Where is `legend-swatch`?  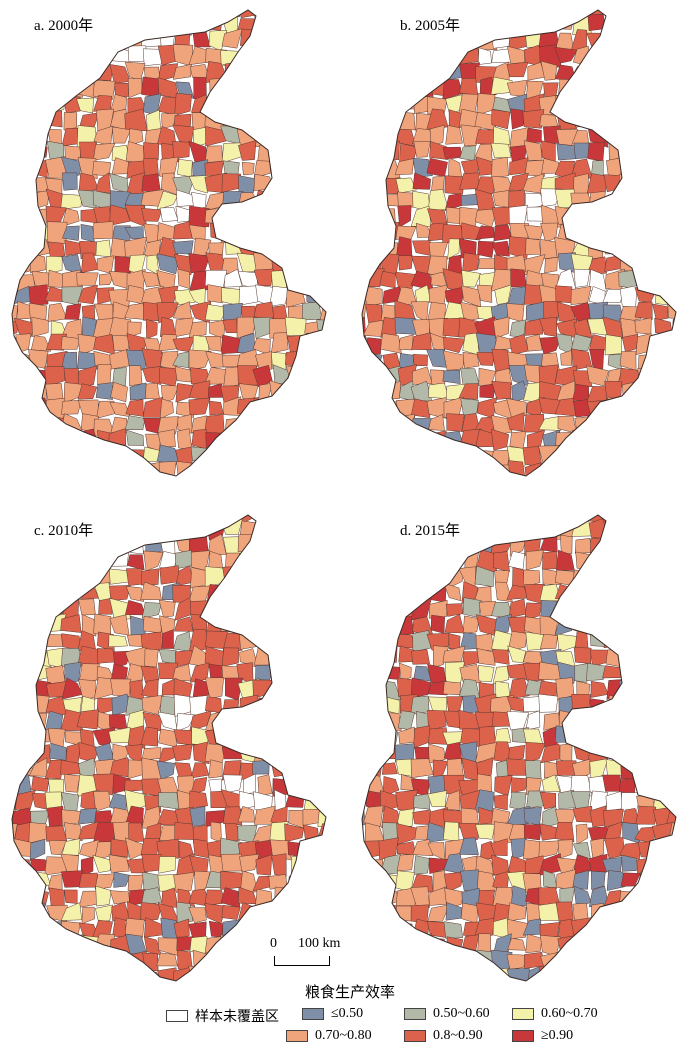
legend-swatch is located at coordinates (415, 1014).